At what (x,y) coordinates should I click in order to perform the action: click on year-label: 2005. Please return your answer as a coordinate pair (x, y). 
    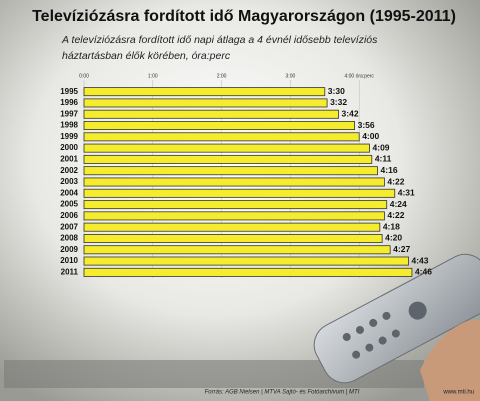
    Looking at the image, I should click on (69, 204).